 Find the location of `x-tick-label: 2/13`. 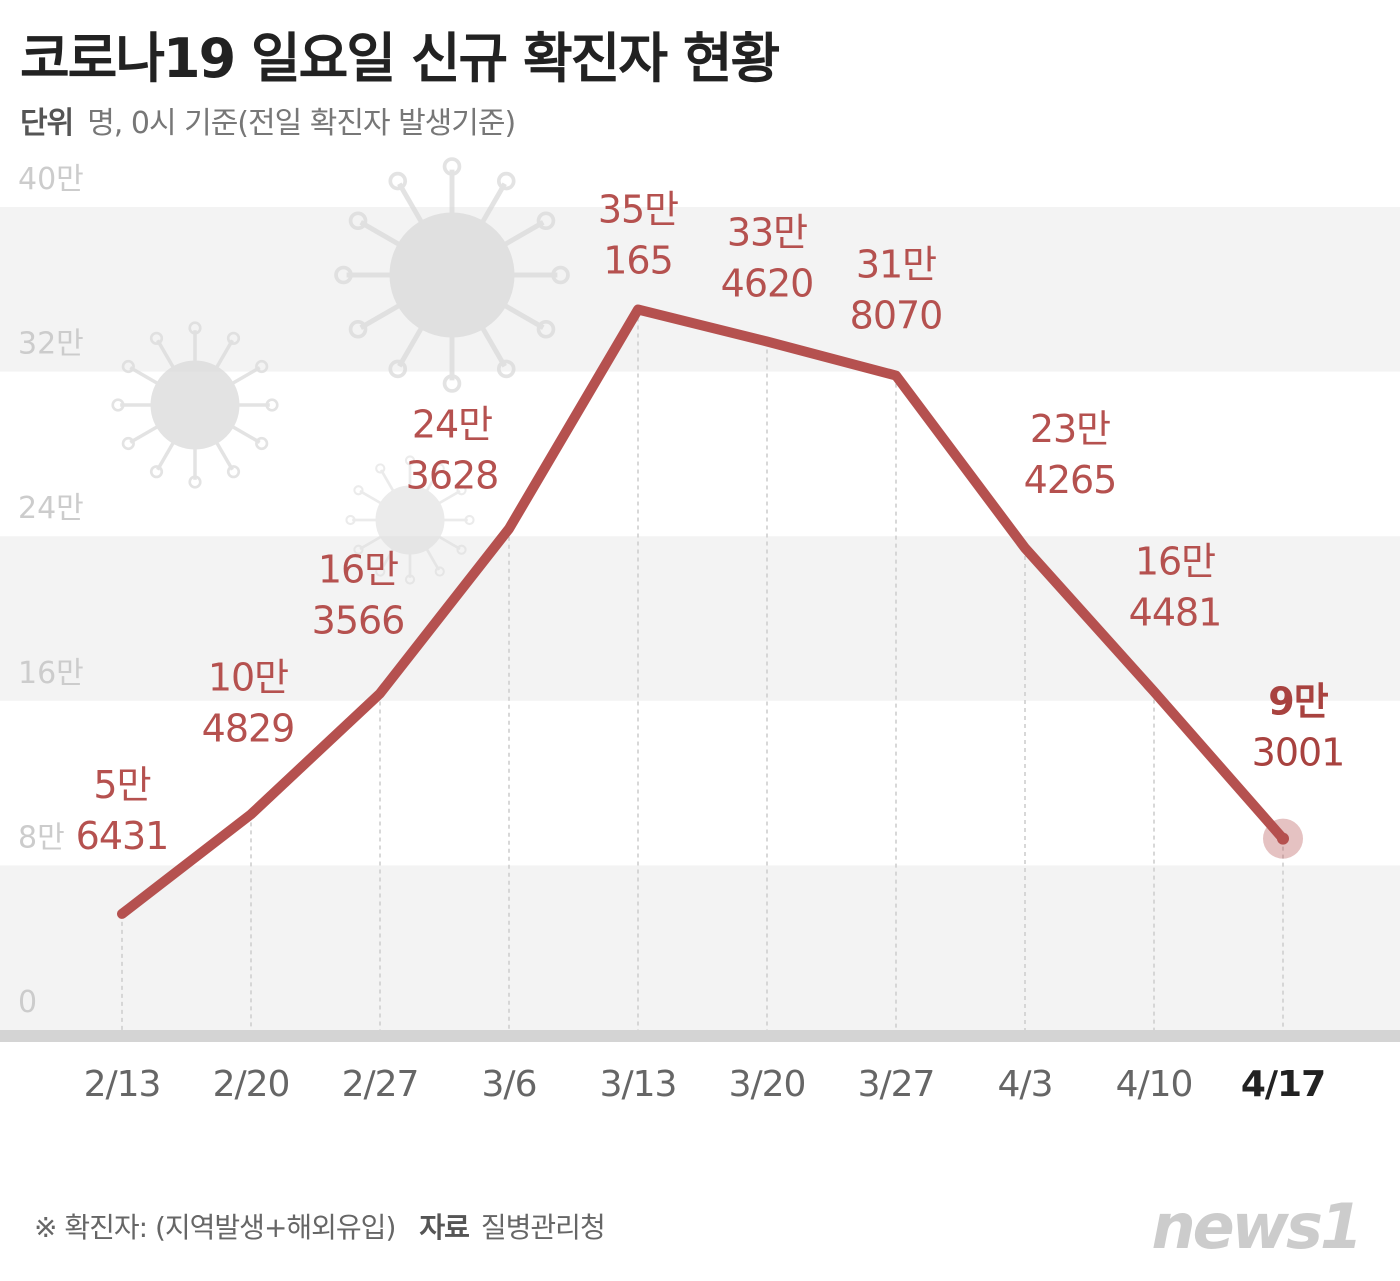

x-tick-label: 2/13 is located at coordinates (122, 1084).